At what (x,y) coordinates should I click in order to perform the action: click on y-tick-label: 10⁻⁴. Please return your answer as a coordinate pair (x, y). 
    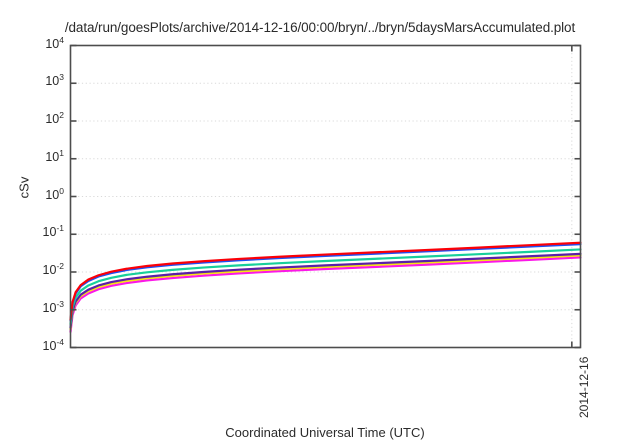
    Looking at the image, I should click on (53, 344).